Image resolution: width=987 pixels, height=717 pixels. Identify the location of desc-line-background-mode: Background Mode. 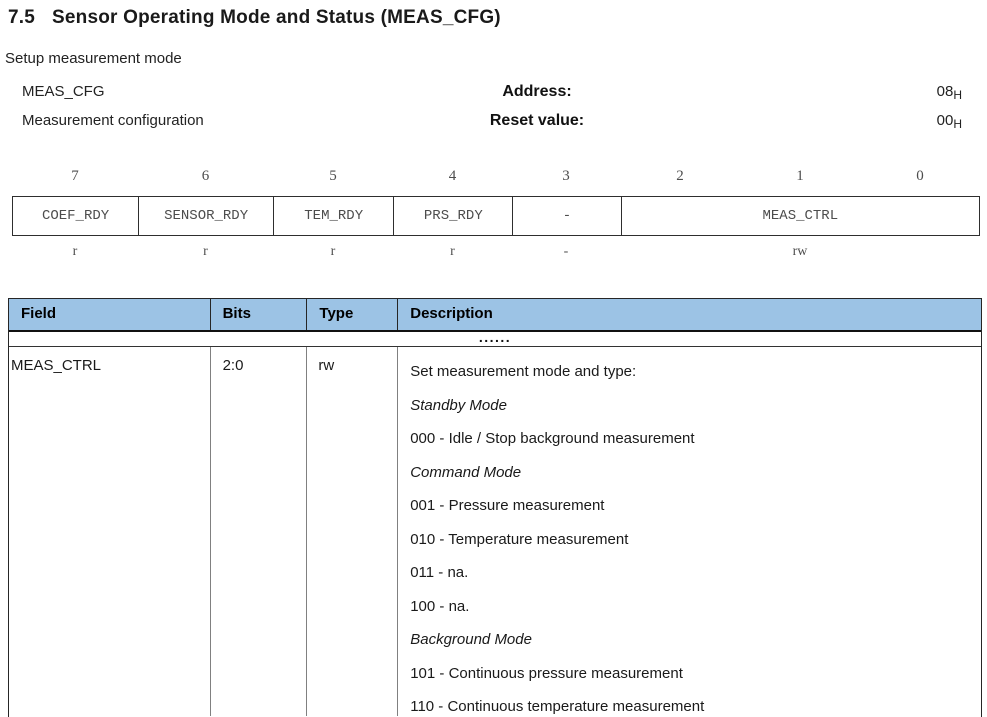
(471, 639).